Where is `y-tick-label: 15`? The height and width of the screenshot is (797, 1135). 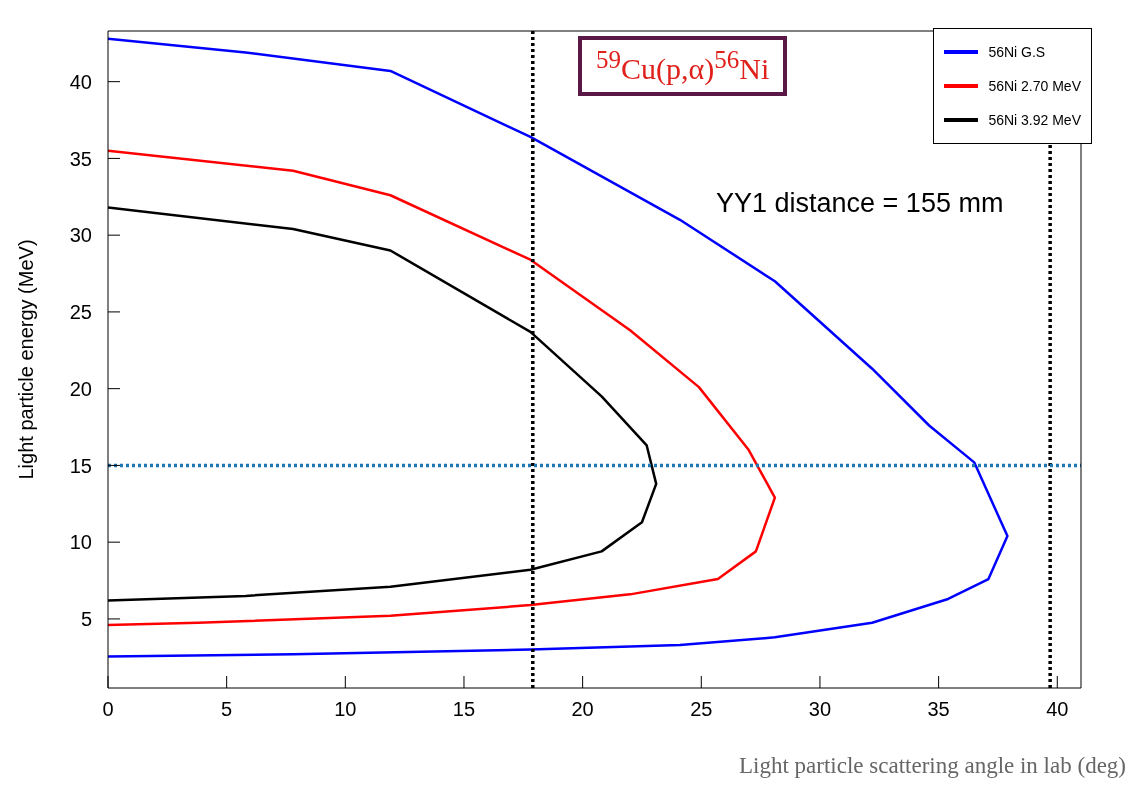
y-tick-label: 15 is located at coordinates (80, 465).